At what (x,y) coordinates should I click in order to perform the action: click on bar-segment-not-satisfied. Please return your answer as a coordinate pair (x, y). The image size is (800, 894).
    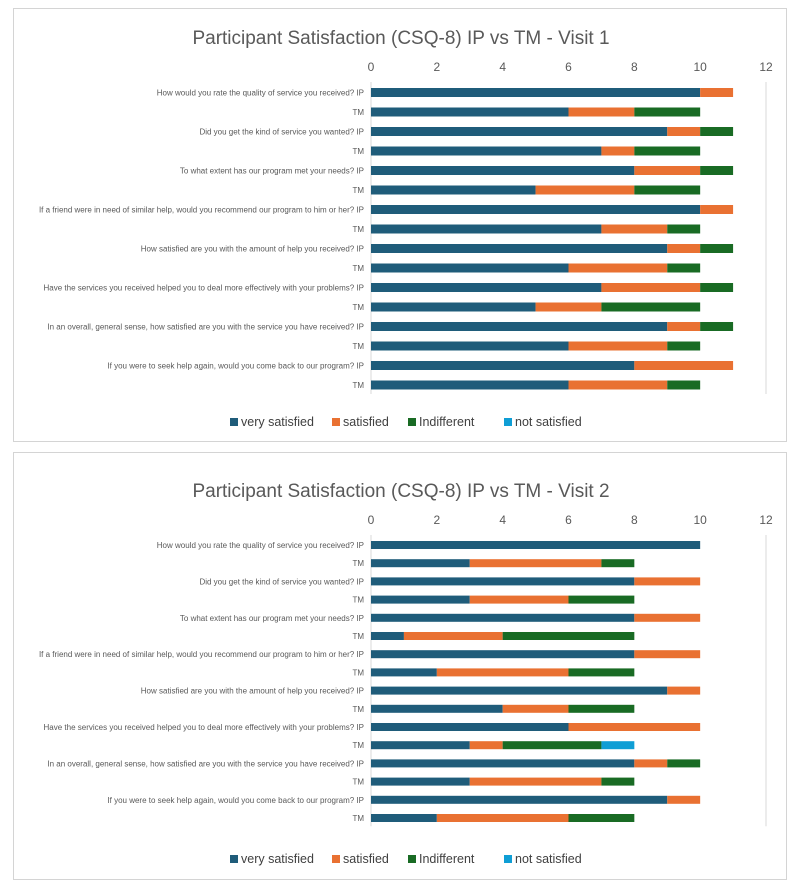
    Looking at the image, I should click on (618, 745).